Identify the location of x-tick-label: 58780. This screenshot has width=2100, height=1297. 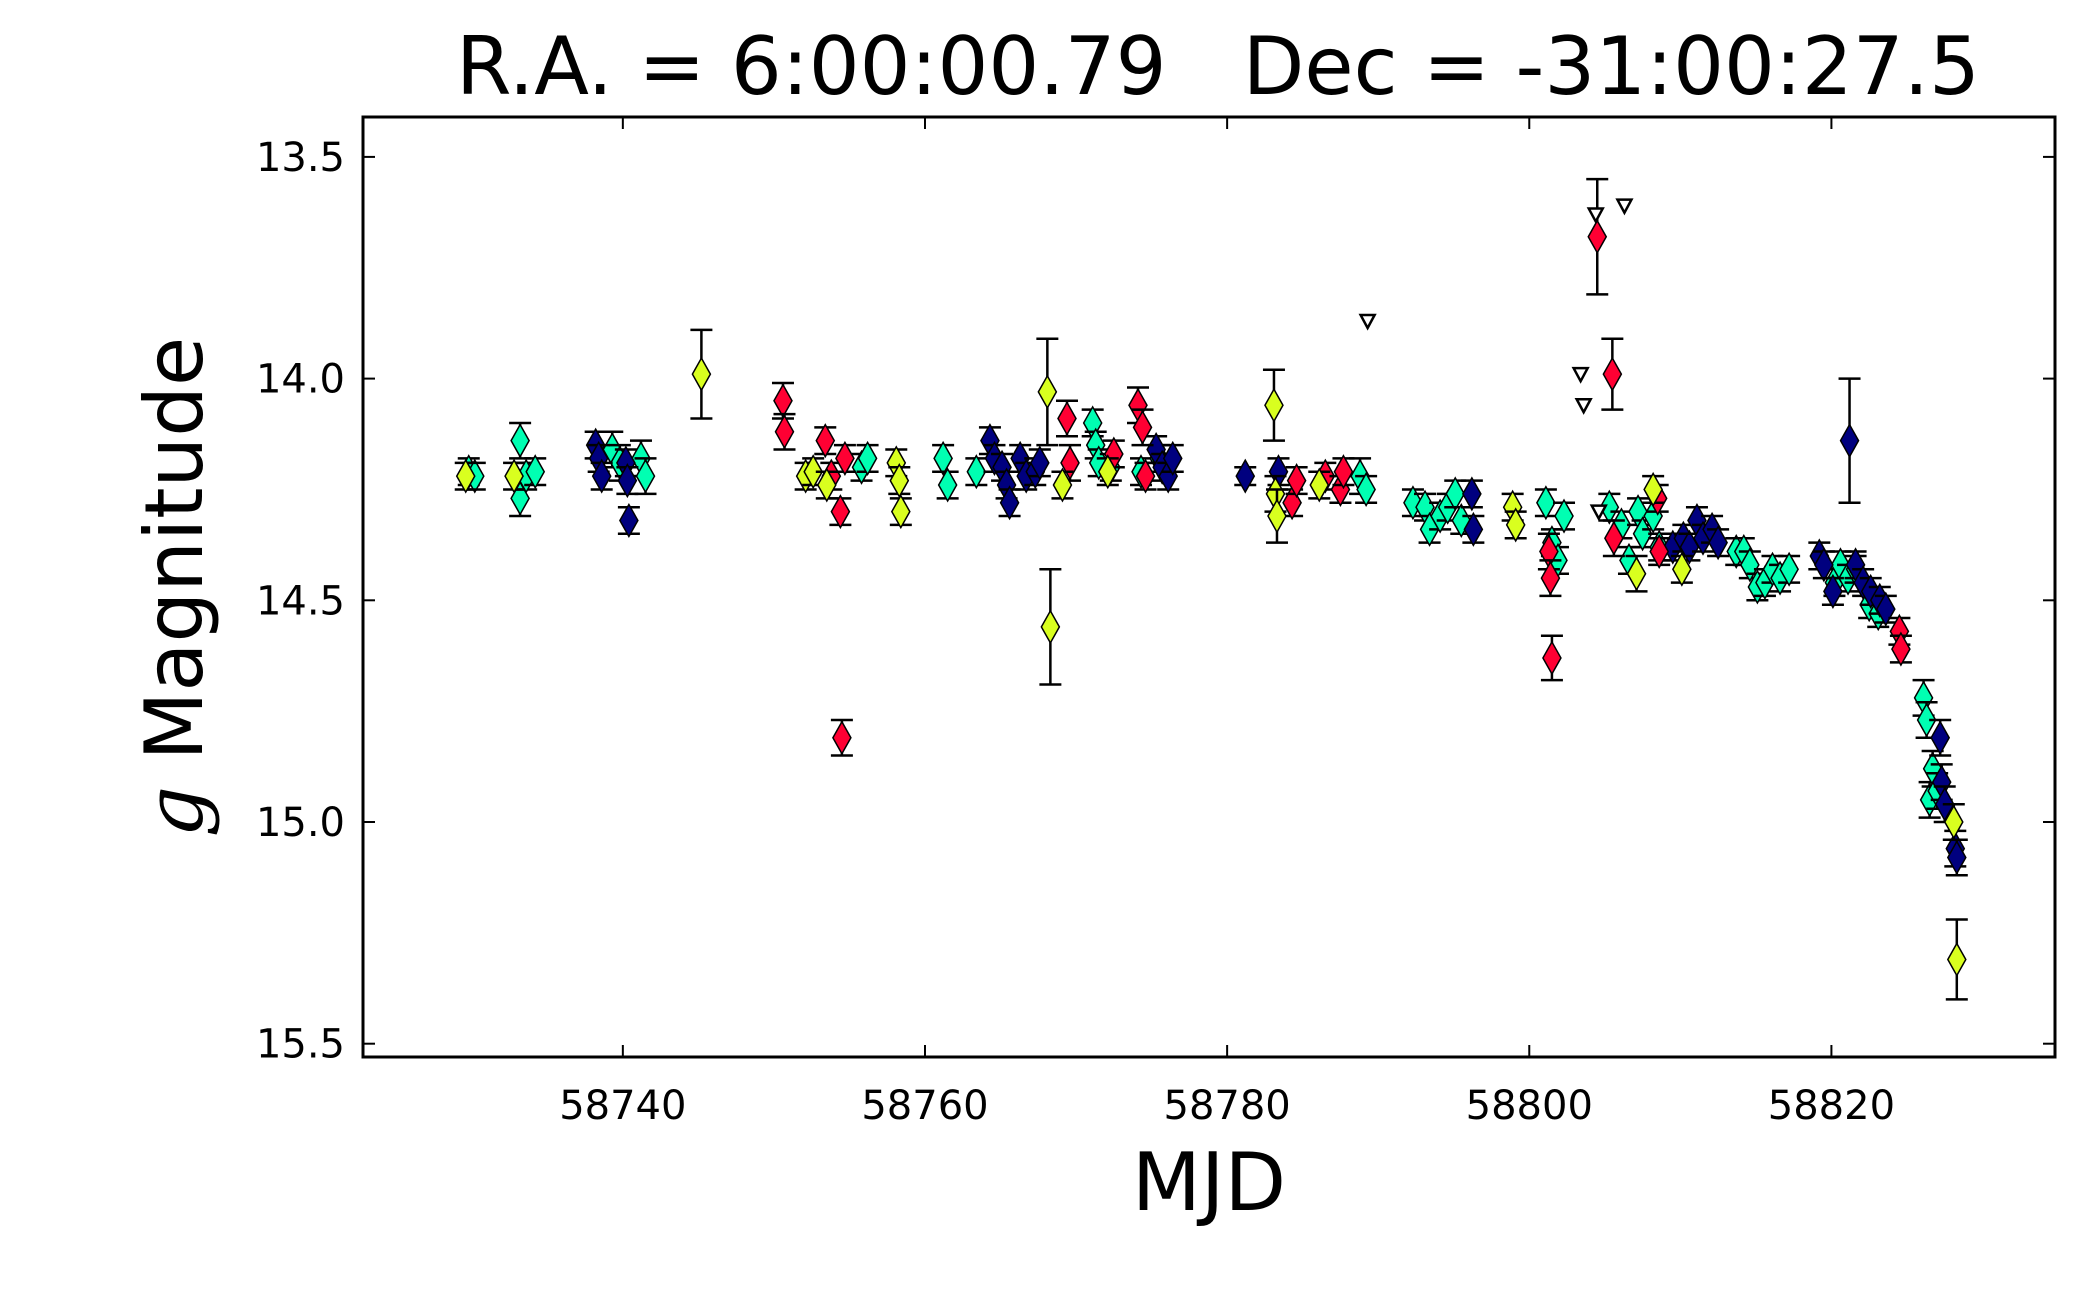
(1227, 1106).